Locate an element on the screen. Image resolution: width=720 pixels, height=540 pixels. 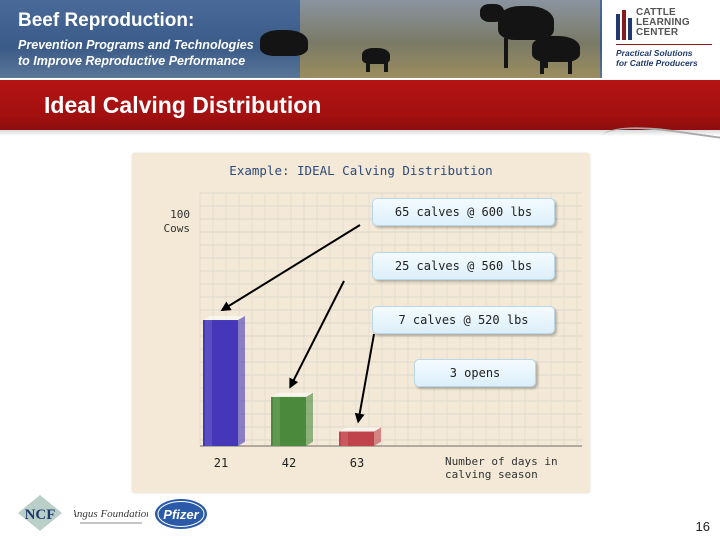
chart-title: Example: IDEAL Calving Distribution is located at coordinates (361, 170).